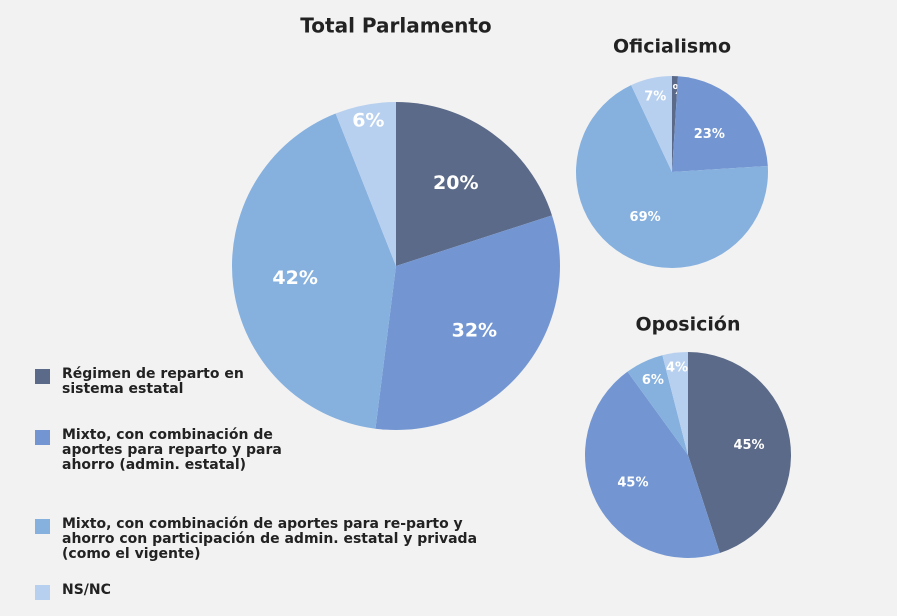 This screenshot has height=616, width=897. I want to click on data-label: 20%, so click(455, 183).